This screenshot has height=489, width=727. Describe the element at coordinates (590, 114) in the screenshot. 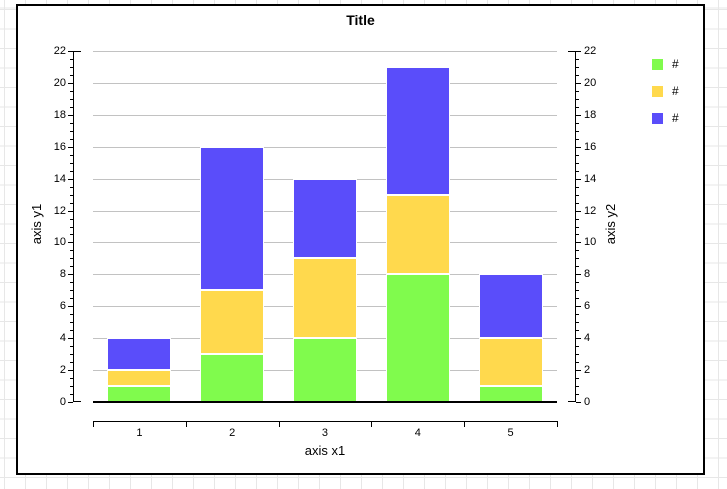

I see `y2-axis-tick-label: 18` at that location.